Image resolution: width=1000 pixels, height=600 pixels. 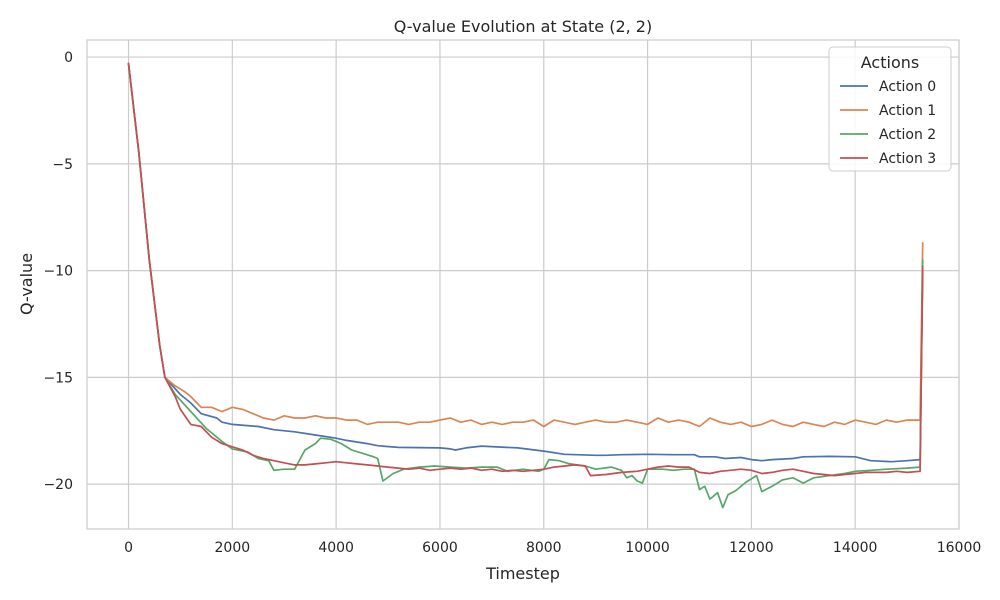 What do you see at coordinates (890, 62) in the screenshot?
I see `legend-title: Actions` at bounding box center [890, 62].